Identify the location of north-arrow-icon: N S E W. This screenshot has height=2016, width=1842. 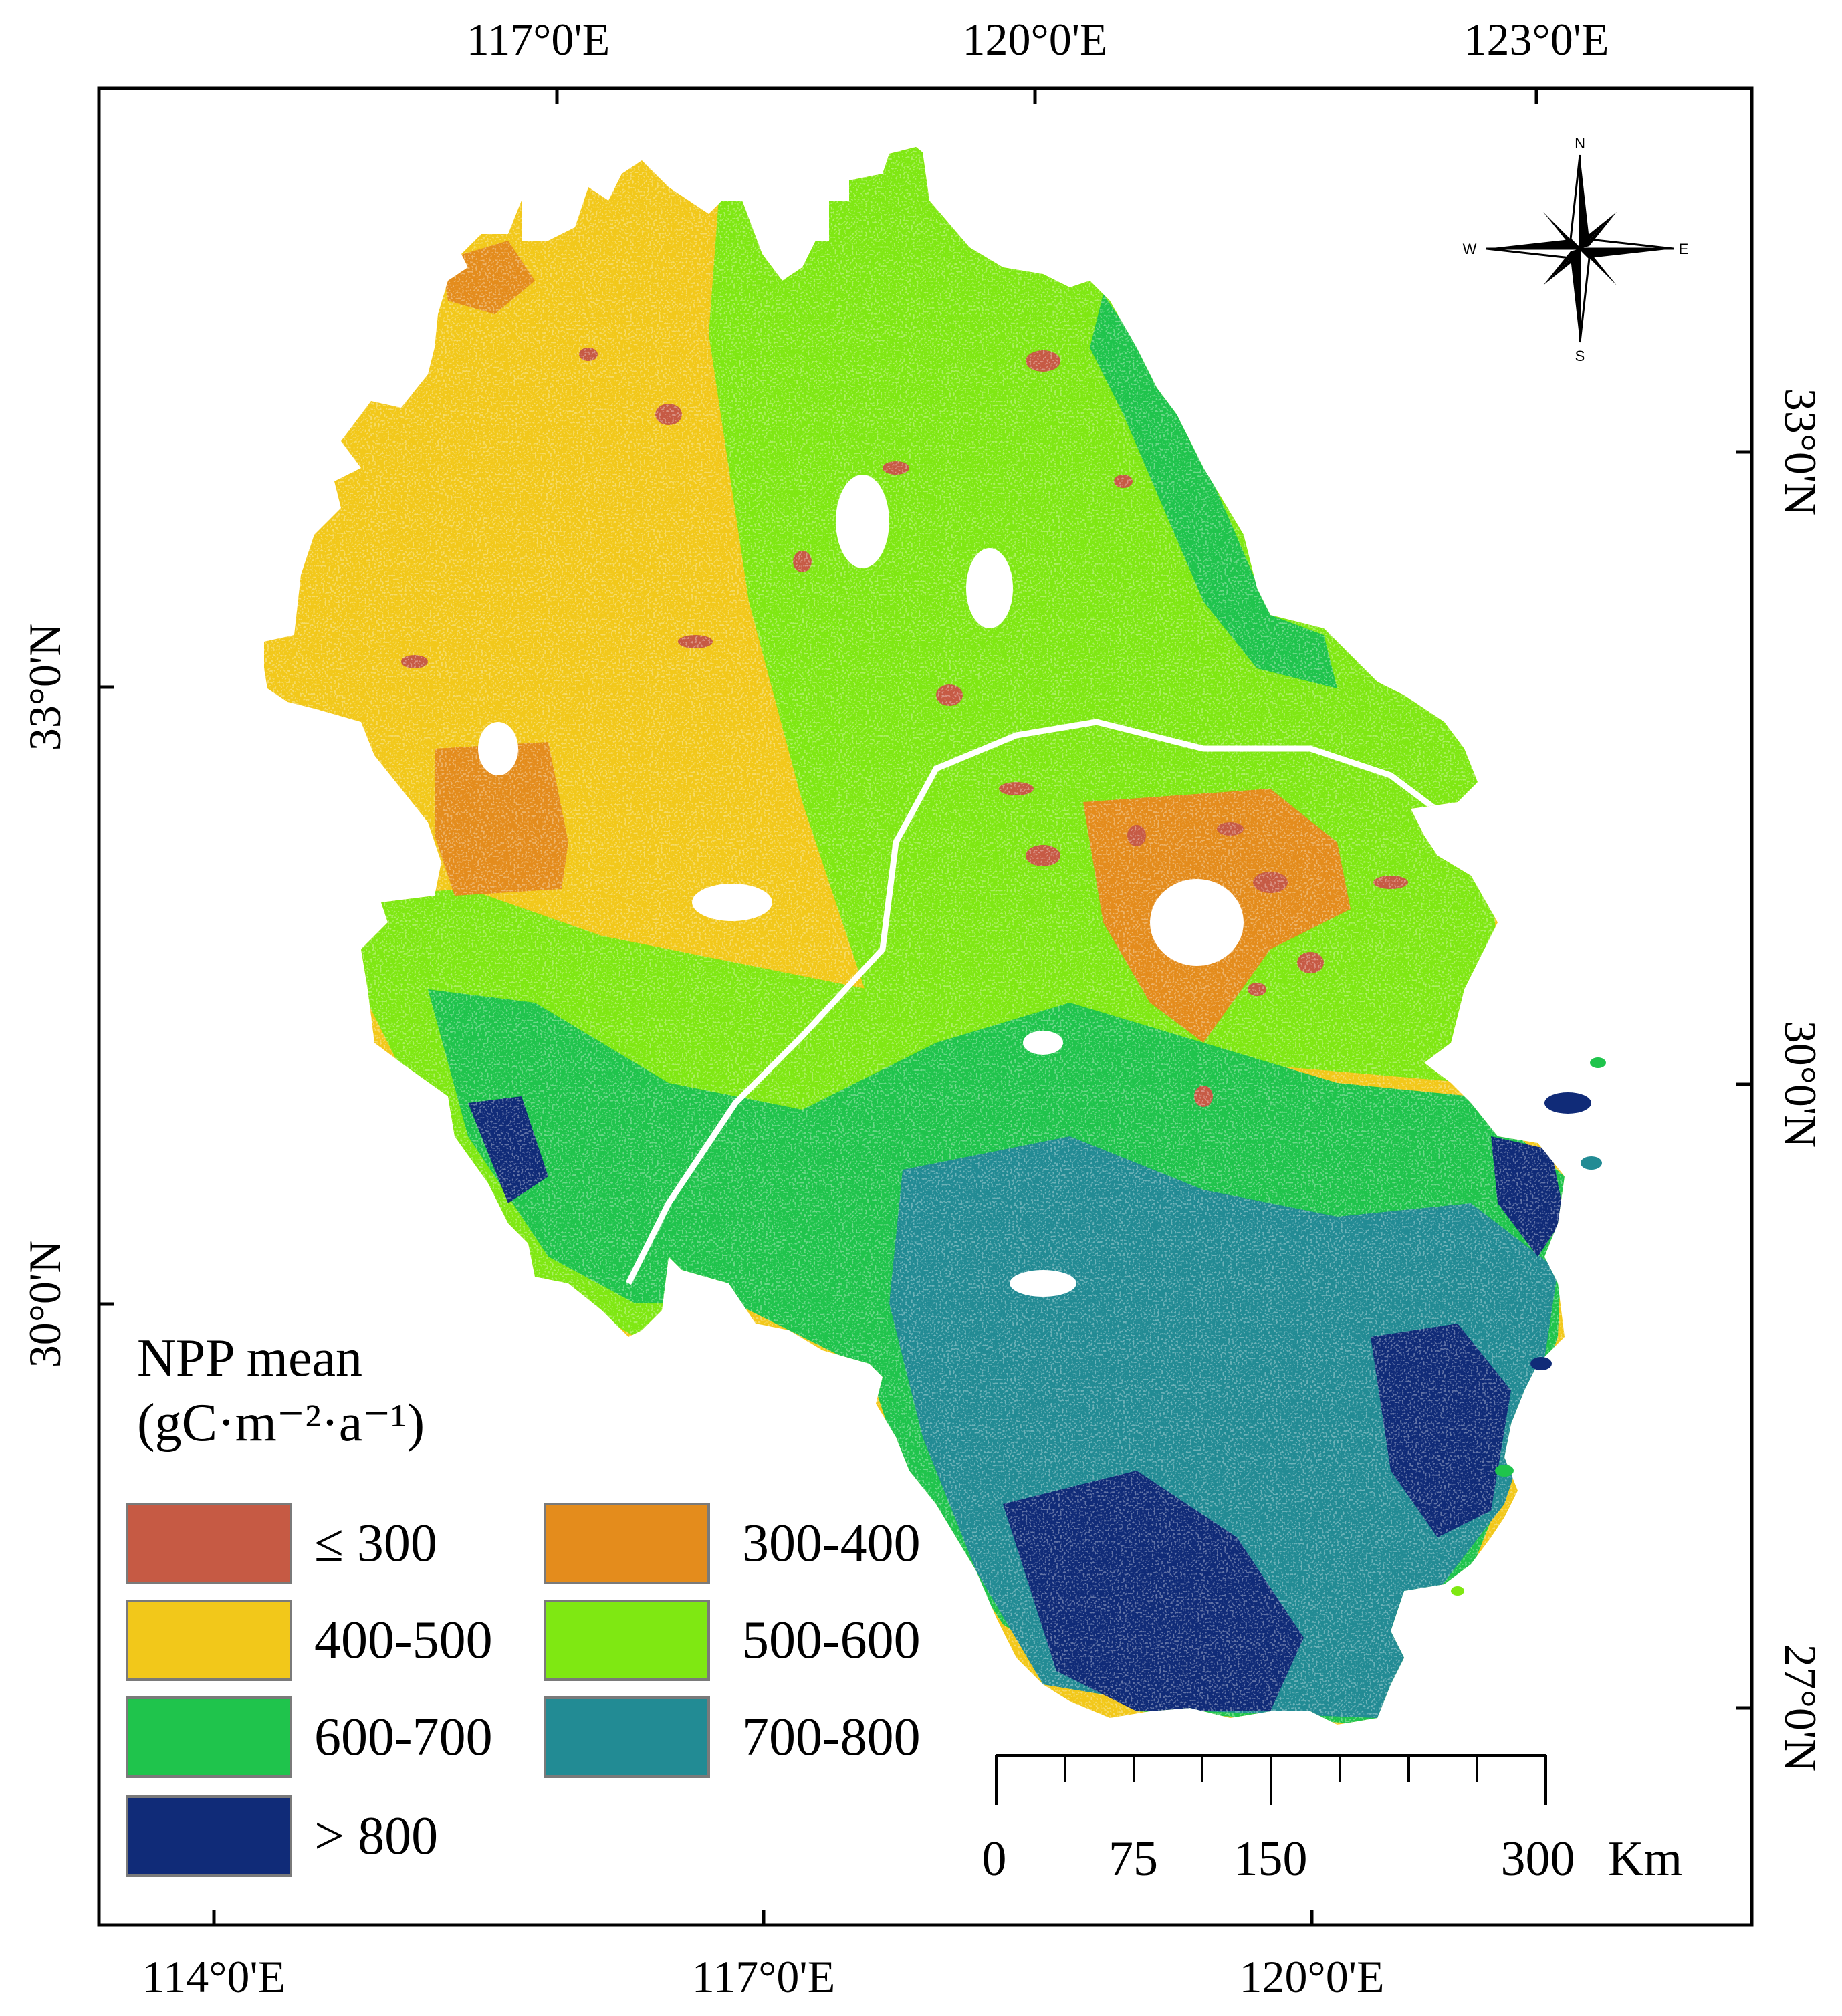
(1576, 250).